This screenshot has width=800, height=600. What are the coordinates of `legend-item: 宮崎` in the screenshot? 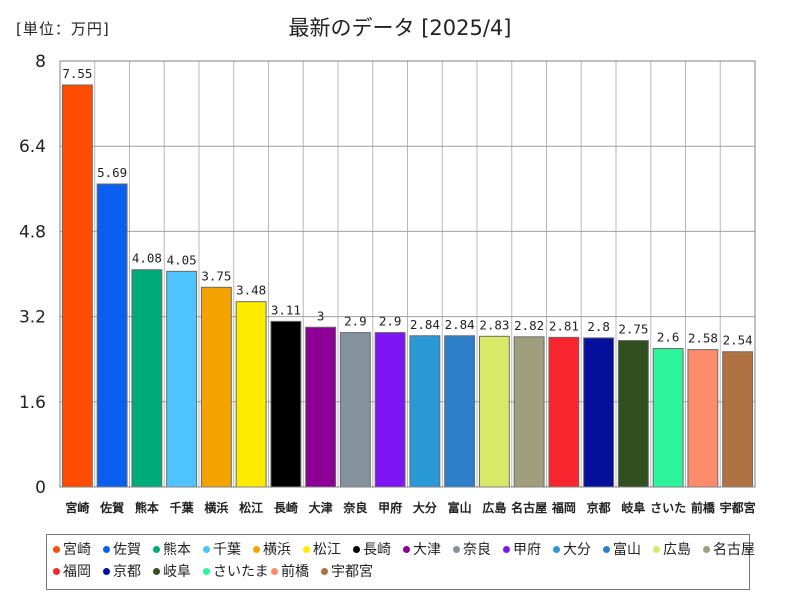 It's located at (72, 550).